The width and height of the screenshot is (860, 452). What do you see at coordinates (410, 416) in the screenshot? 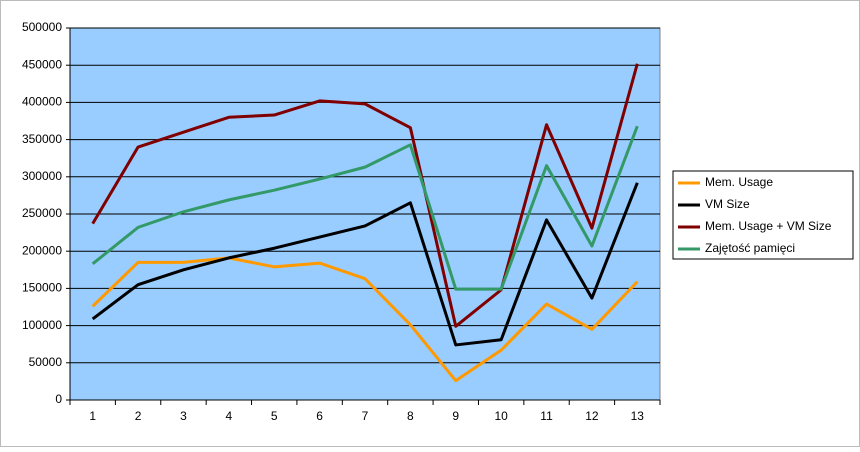
I see `x-tick-label: 8` at bounding box center [410, 416].